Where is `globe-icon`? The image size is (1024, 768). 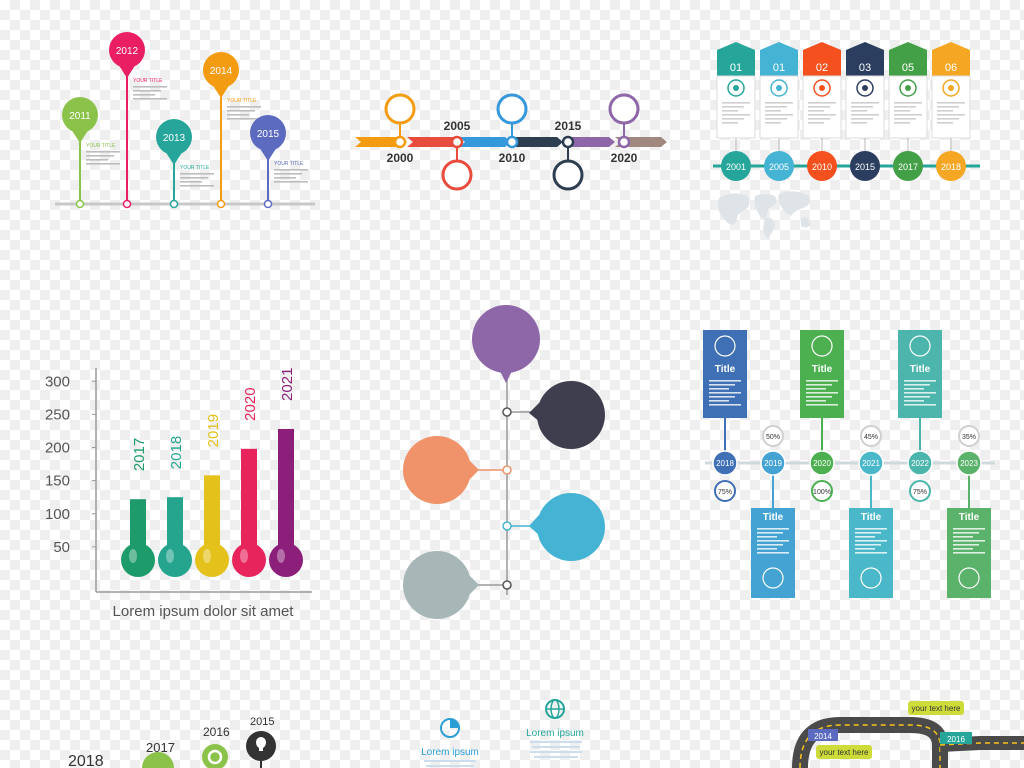
globe-icon is located at coordinates (555, 709).